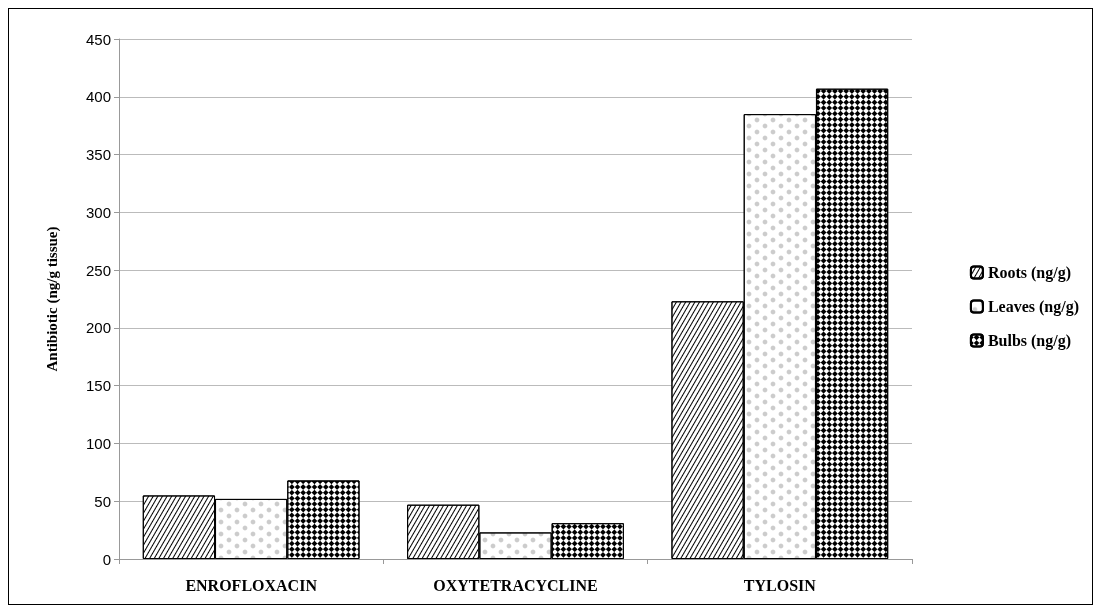  I want to click on legend-label: Leaves (ng/g), so click(1033, 307).